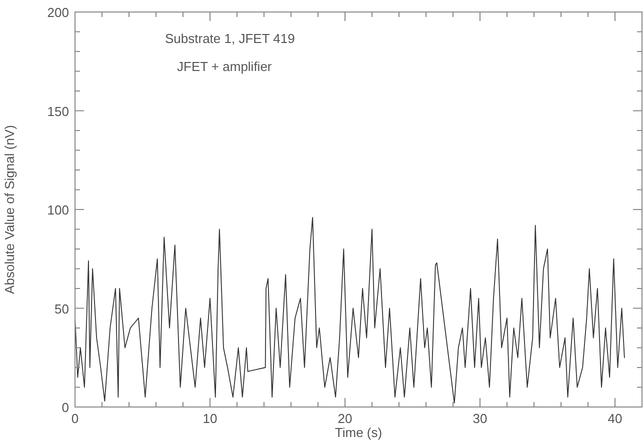 The image size is (644, 443). What do you see at coordinates (58, 111) in the screenshot?
I see `y-tick-label: 150` at bounding box center [58, 111].